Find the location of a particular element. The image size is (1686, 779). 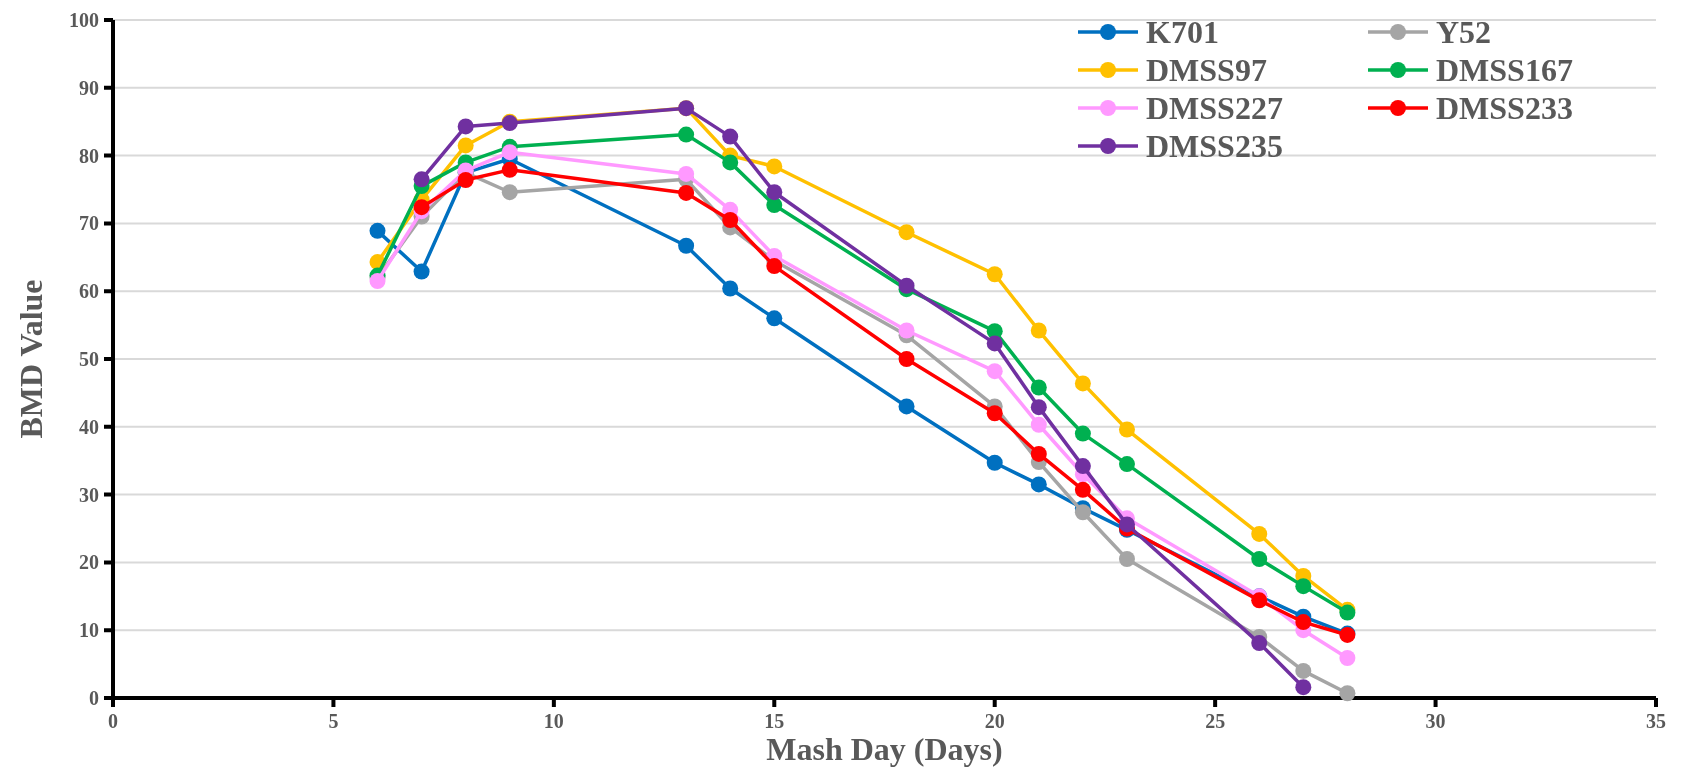

legend-label: DMSS167 is located at coordinates (1504, 70).